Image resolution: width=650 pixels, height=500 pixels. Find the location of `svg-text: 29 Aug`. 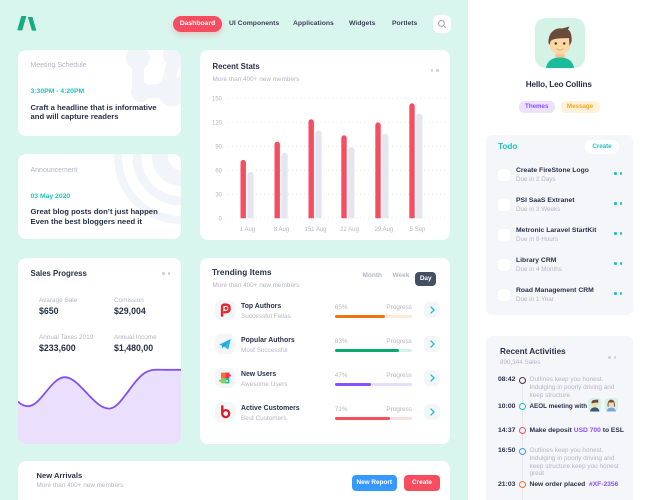

svg-text: 29 Aug is located at coordinates (383, 230).